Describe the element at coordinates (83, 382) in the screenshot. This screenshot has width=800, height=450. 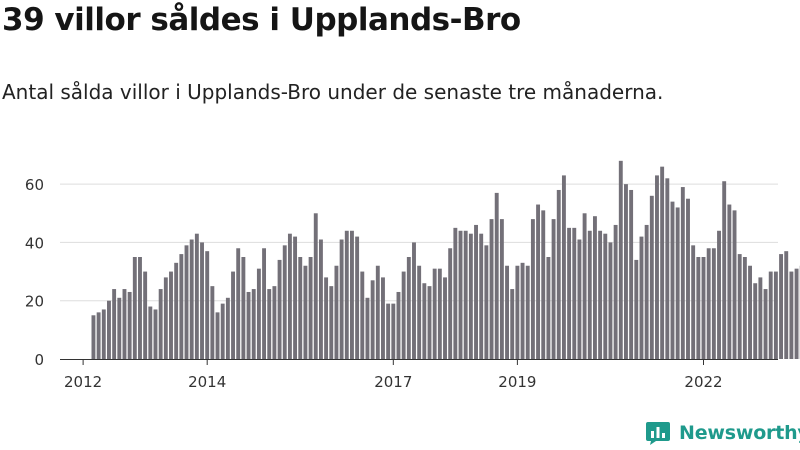
I see `x-tick-label: 2012` at that location.